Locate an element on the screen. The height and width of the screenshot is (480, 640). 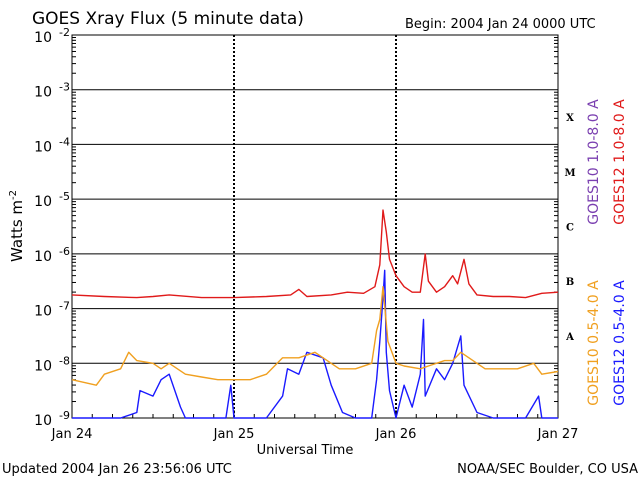
x-tick-label: Jan 24 is located at coordinates (72, 434).